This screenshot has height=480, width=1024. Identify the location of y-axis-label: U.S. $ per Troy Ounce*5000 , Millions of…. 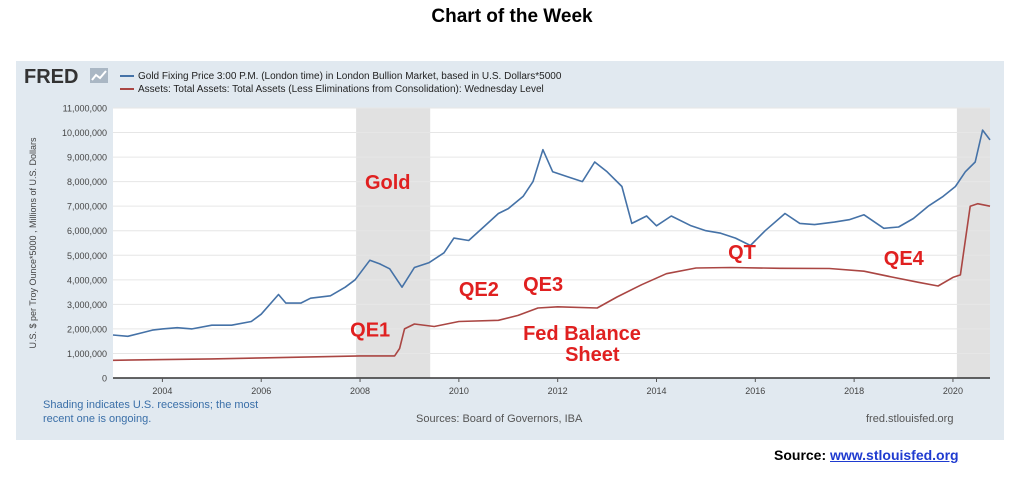
(33, 243).